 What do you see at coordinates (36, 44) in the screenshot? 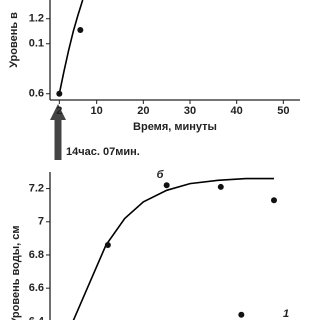
I see `y-tick-label: 0.1` at bounding box center [36, 44].